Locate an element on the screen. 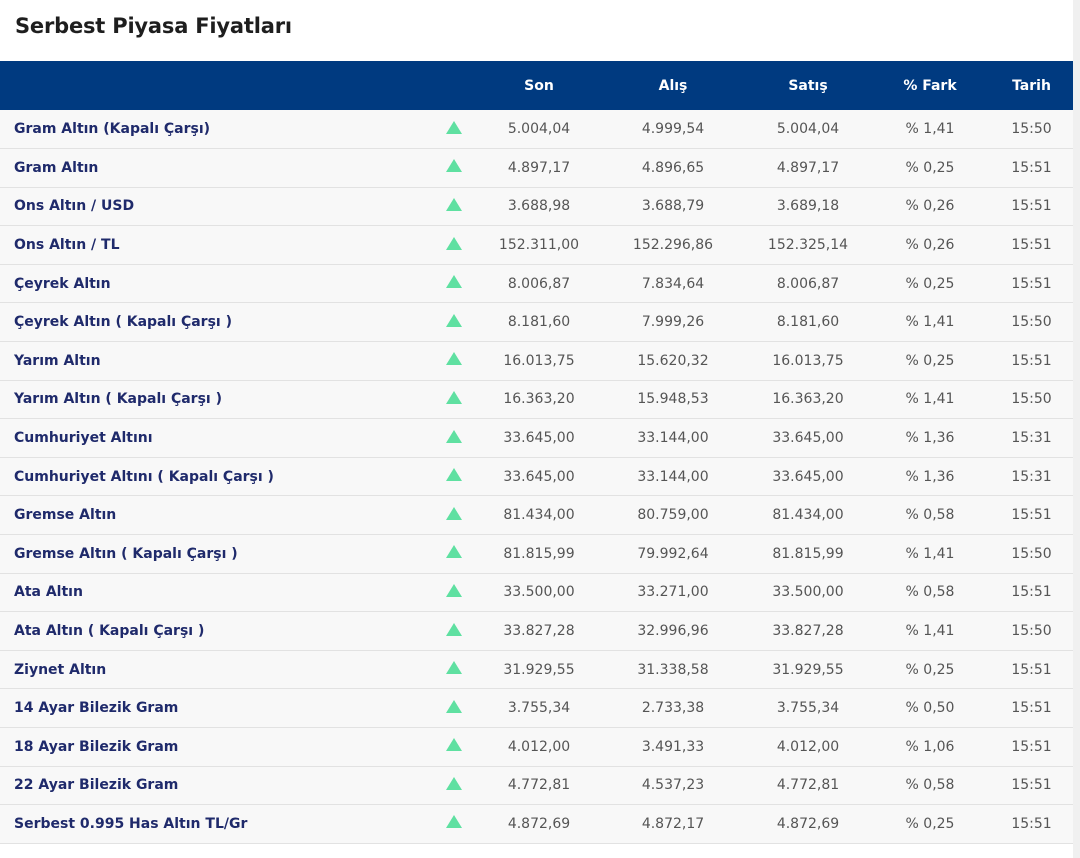 The height and width of the screenshot is (858, 1080). row-name-link: Gremse Altın is located at coordinates (215, 515).